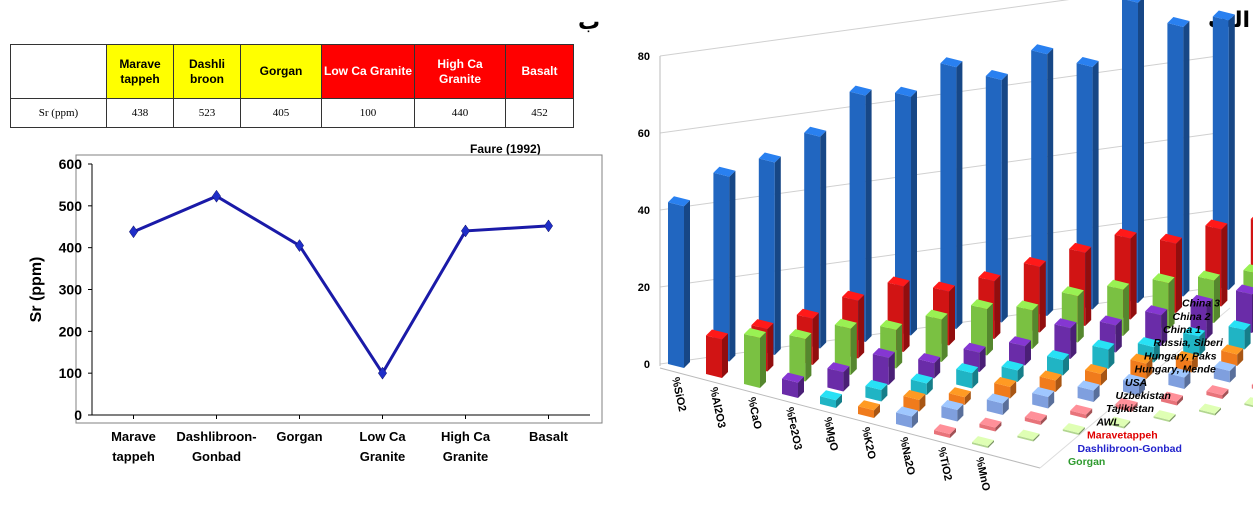  I want to click on series-label: USA, so click(1136, 383).